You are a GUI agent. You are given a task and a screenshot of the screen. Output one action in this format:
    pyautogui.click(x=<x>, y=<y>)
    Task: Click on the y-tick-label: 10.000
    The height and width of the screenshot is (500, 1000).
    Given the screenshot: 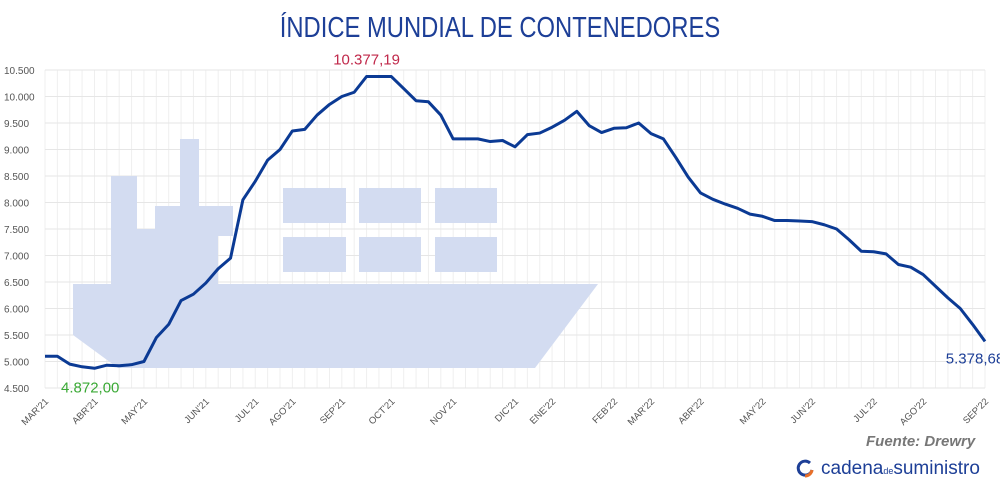 What is the action you would take?
    pyautogui.click(x=19, y=98)
    